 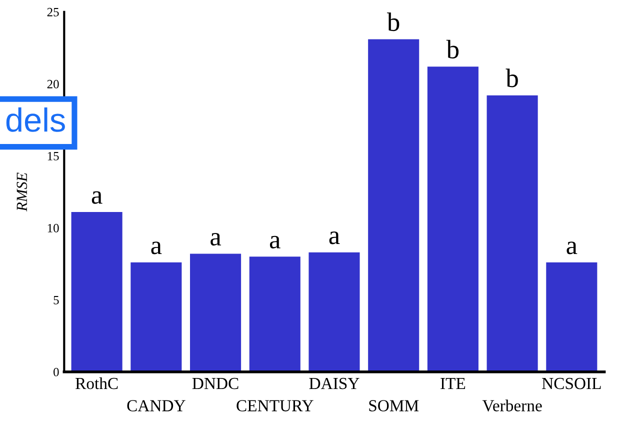 What do you see at coordinates (394, 406) in the screenshot?
I see `x-tick-label: SOMM` at bounding box center [394, 406].